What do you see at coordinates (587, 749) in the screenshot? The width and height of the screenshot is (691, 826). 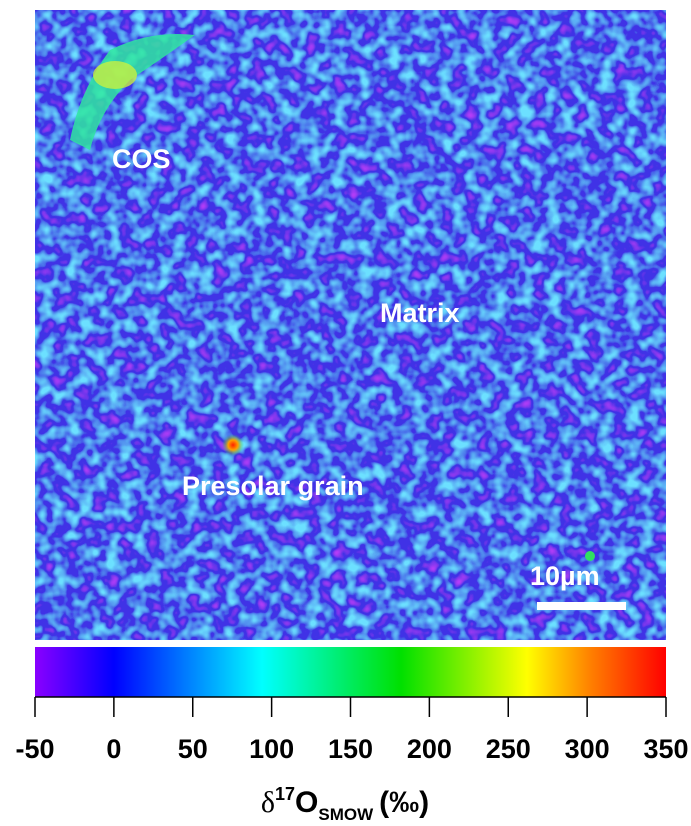 I see `tick-label: 300` at bounding box center [587, 749].